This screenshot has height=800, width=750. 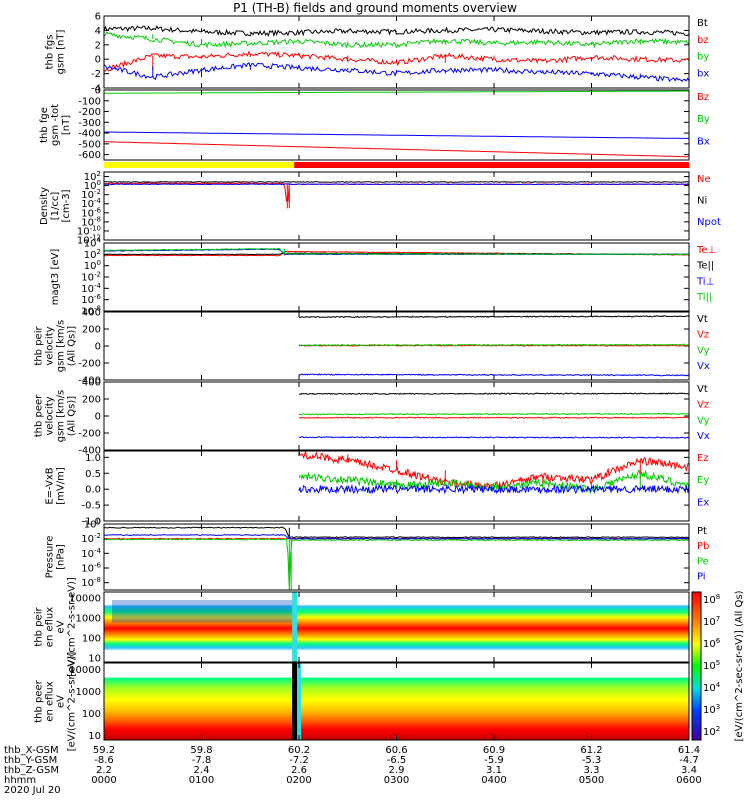 I want to click on ytick-label: -1.0, so click(x=91, y=522).